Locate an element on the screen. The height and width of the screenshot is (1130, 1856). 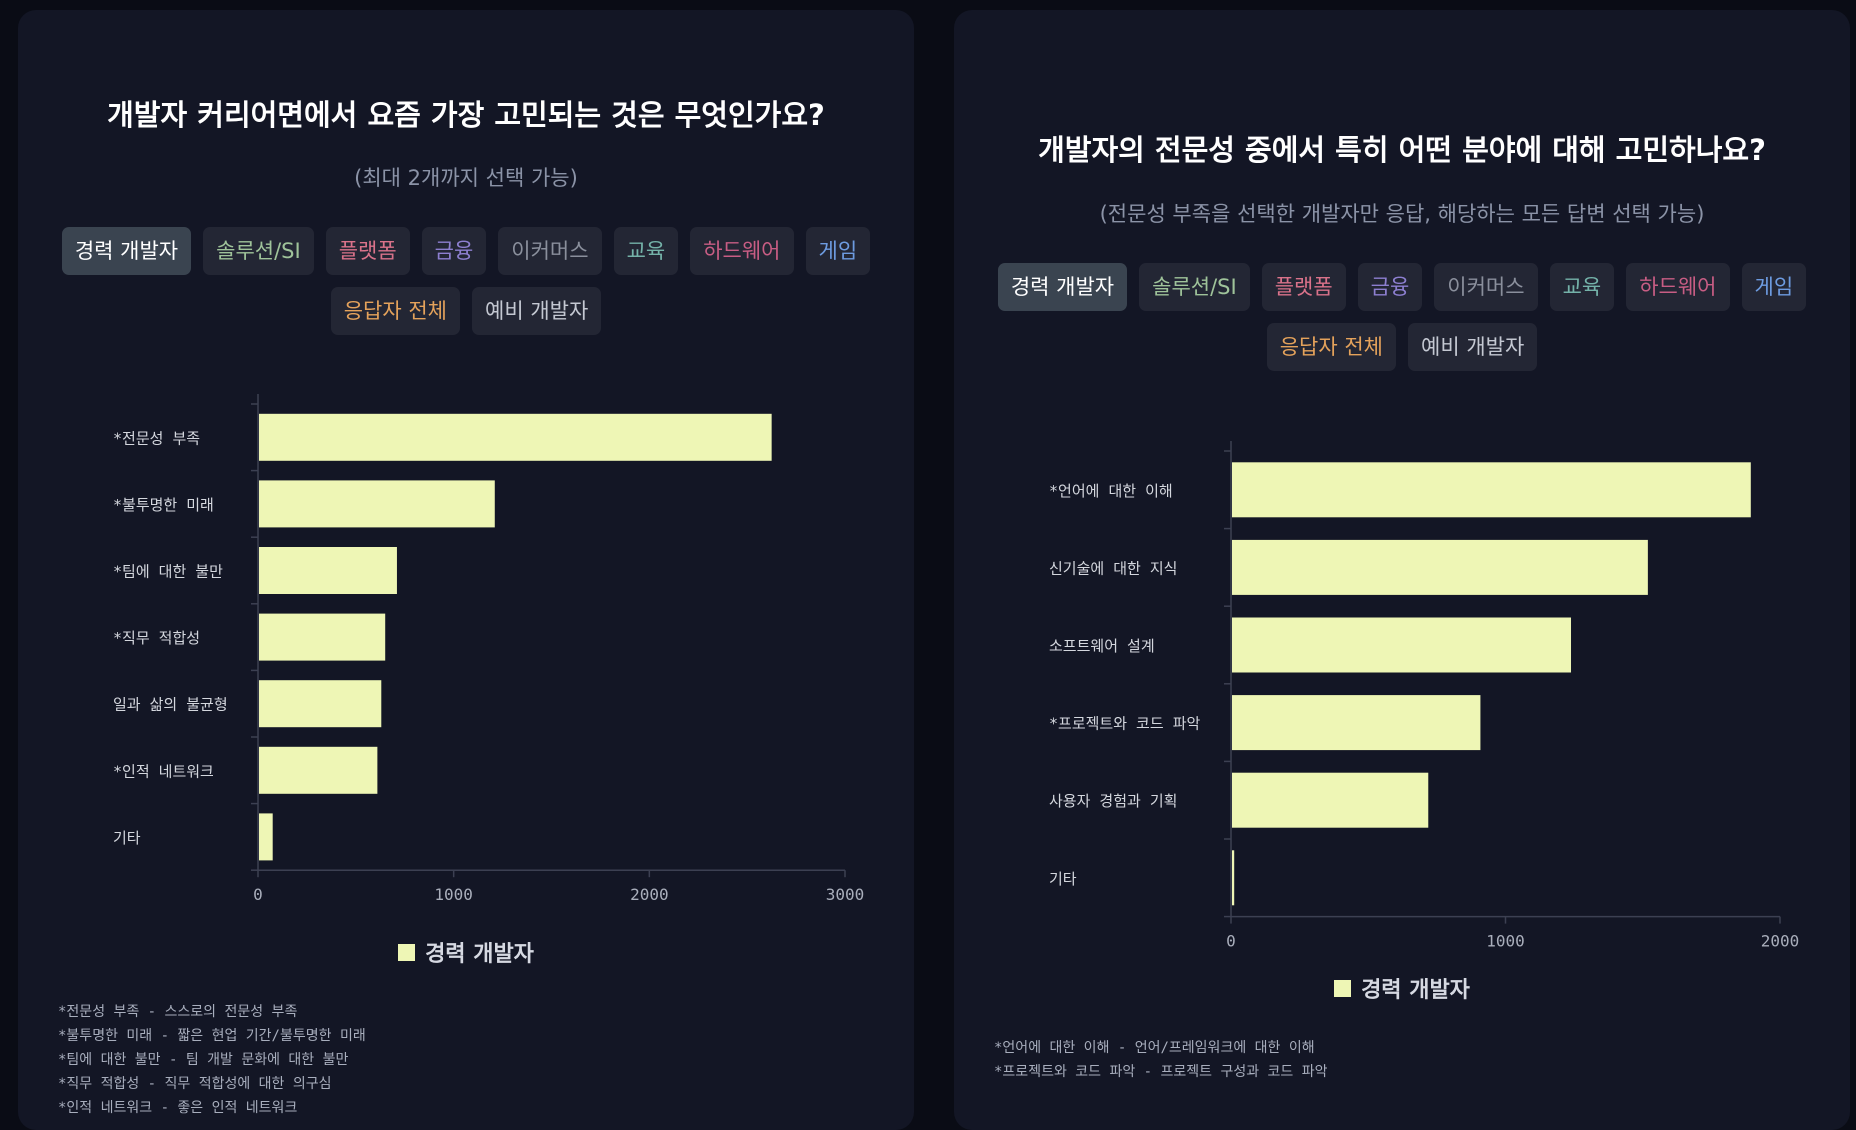
category-label: *직무 적합성 is located at coordinates (156, 638).